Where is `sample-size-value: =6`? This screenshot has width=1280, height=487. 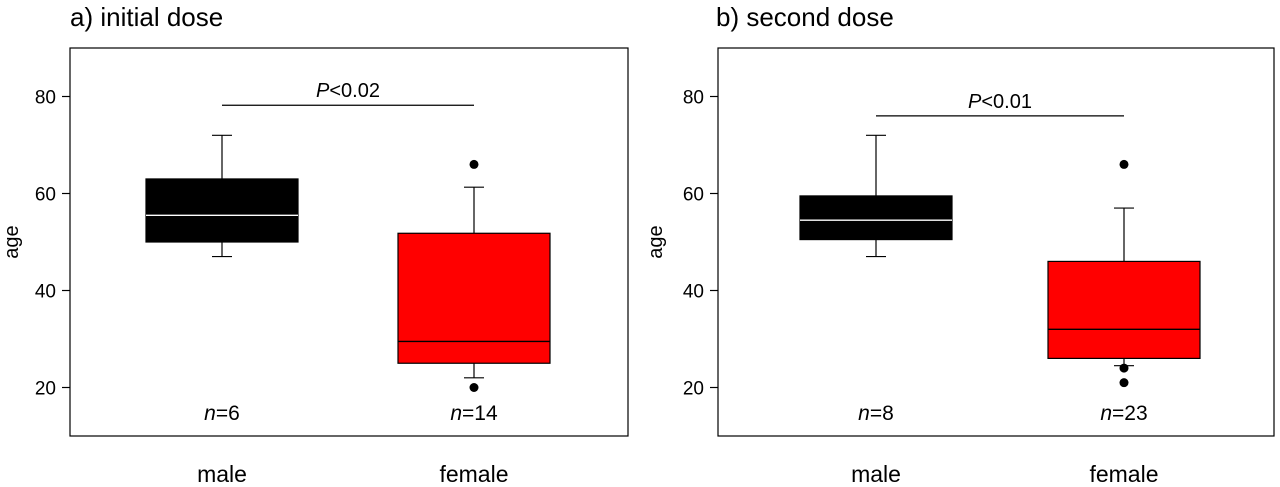
sample-size-value: =6 is located at coordinates (228, 413).